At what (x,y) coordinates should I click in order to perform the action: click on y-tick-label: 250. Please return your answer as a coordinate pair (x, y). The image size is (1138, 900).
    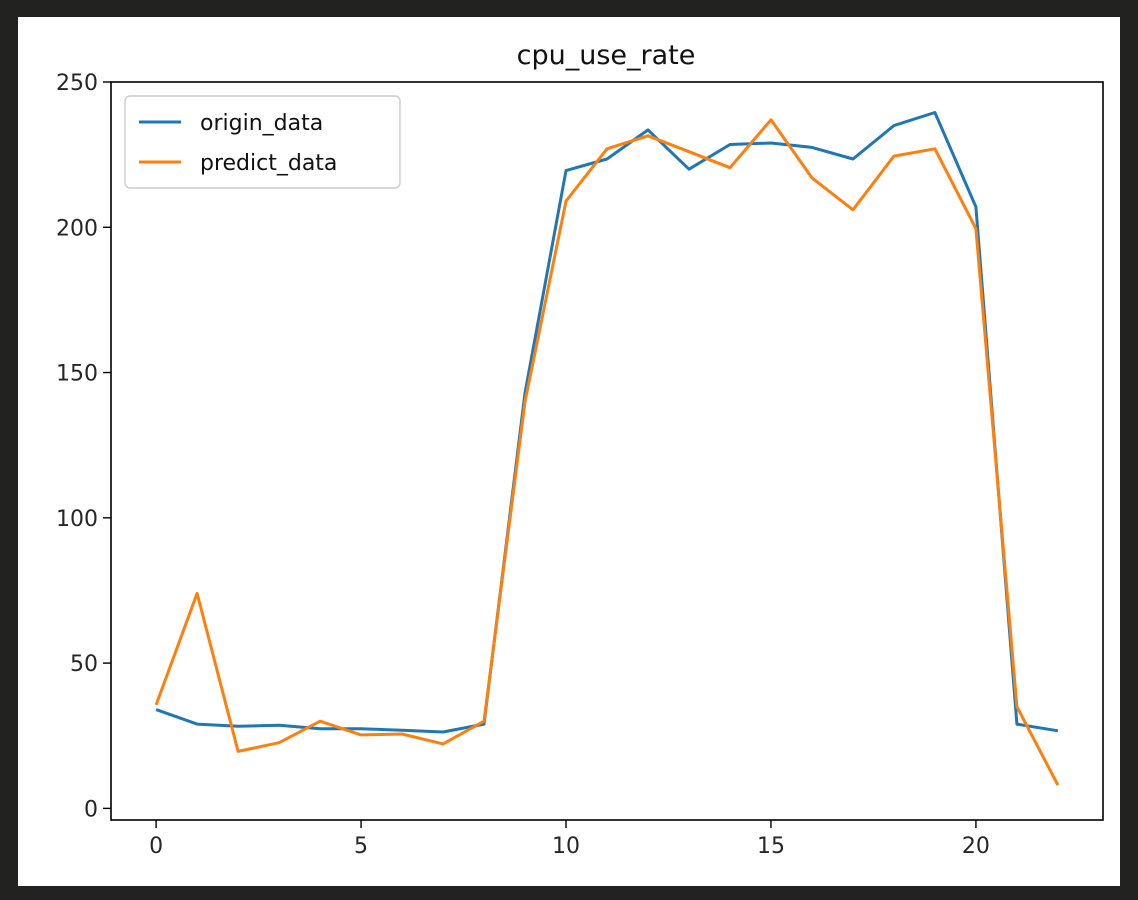
    Looking at the image, I should click on (77, 83).